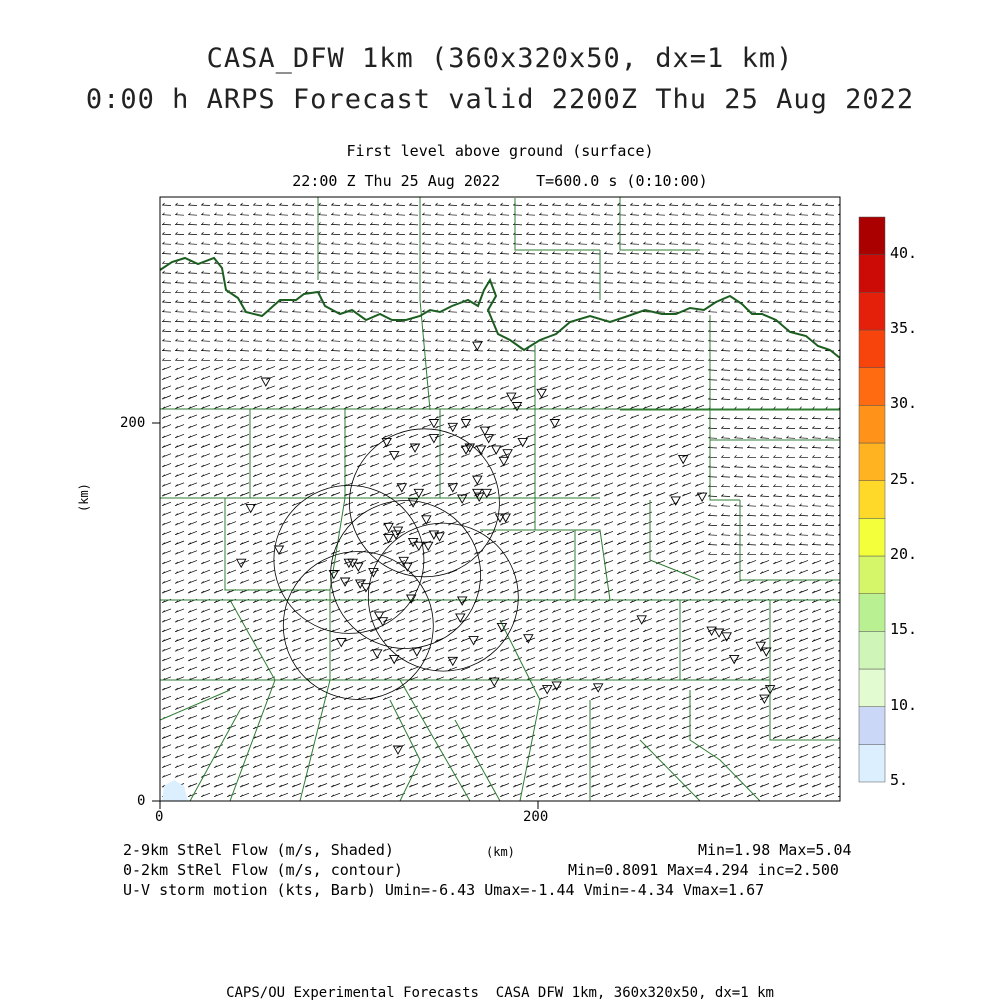 This screenshot has height=1001, width=1000. Describe the element at coordinates (159, 817) in the screenshot. I see `x-tick-label-0: 0` at that location.